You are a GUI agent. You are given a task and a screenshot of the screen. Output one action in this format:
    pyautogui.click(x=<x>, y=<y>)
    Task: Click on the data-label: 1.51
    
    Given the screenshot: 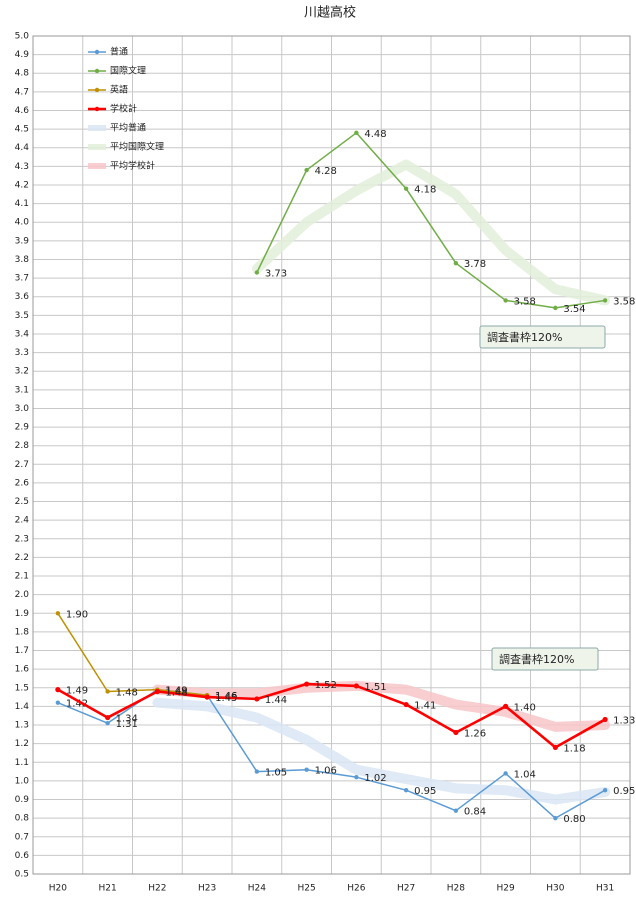 What is the action you would take?
    pyautogui.click(x=375, y=687)
    